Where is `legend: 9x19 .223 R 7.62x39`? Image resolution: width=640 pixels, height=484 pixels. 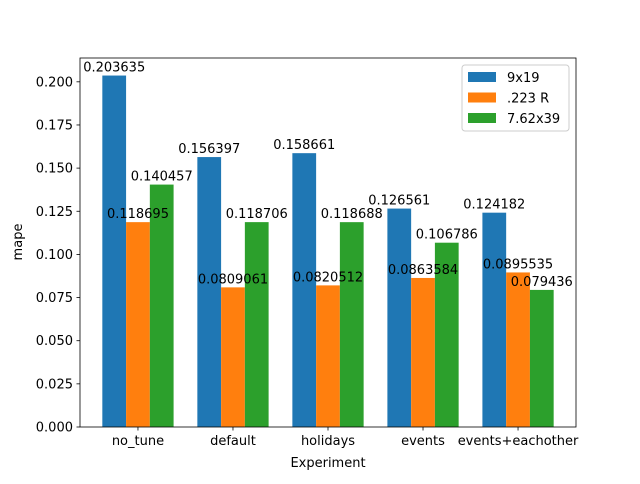
legend: 9x19 .223 R 7.62x39 is located at coordinates (515, 98).